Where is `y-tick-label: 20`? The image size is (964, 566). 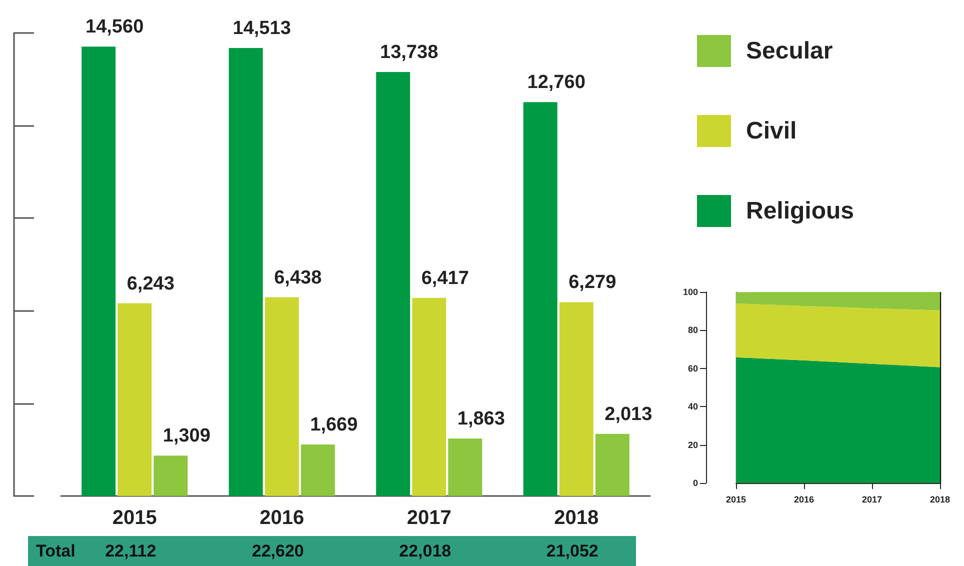 y-tick-label: 20 is located at coordinates (693, 445).